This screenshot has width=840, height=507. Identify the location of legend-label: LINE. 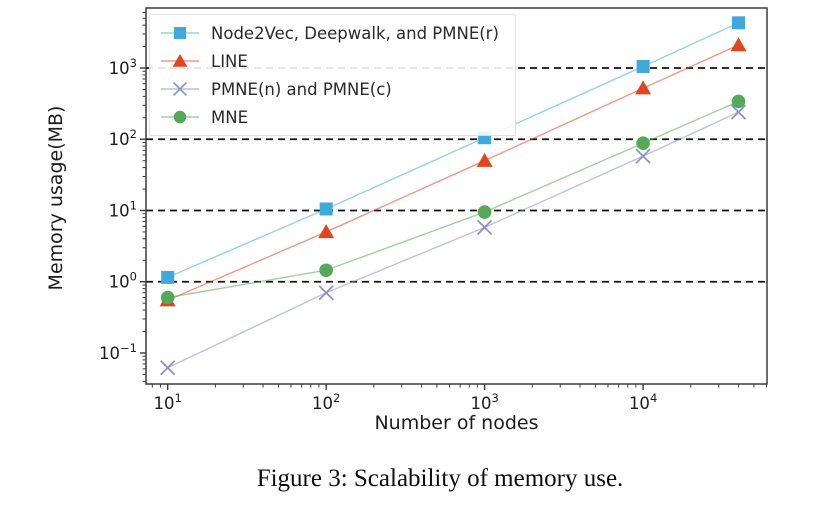
(229, 61).